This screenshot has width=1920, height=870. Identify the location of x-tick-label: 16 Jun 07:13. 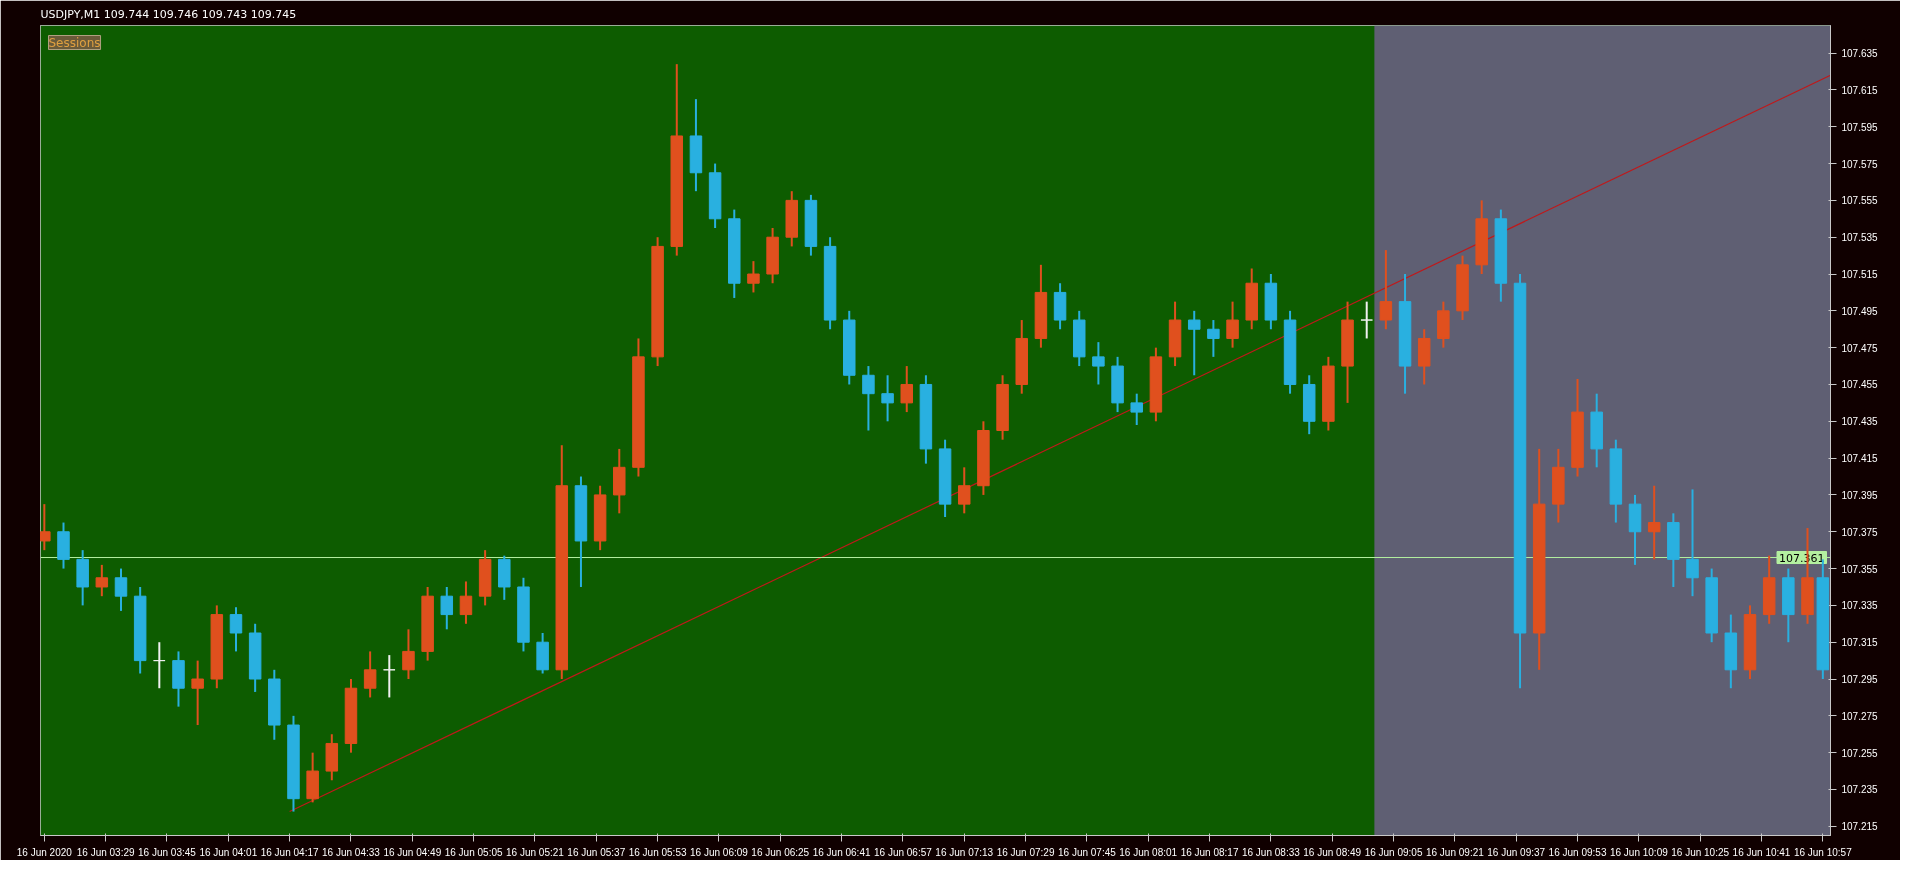
(964, 852).